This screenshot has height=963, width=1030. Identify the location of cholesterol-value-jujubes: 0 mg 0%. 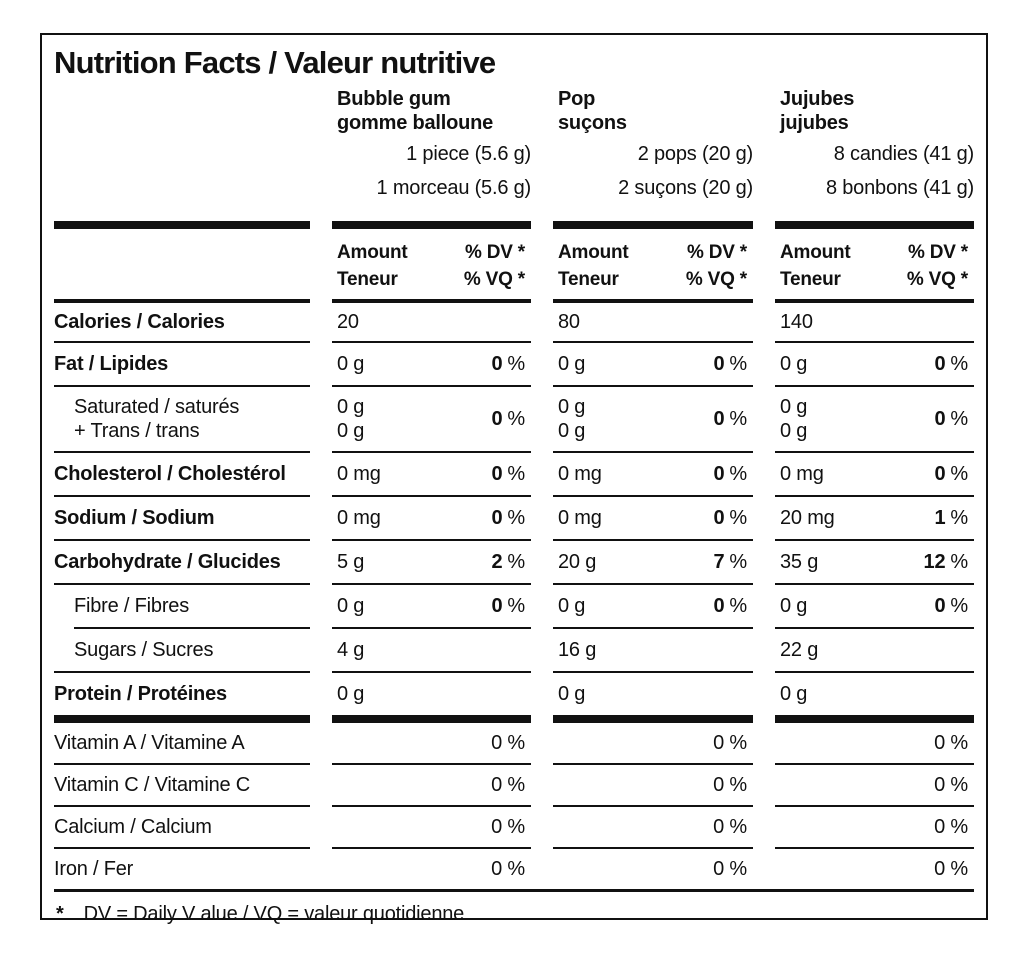
(874, 474).